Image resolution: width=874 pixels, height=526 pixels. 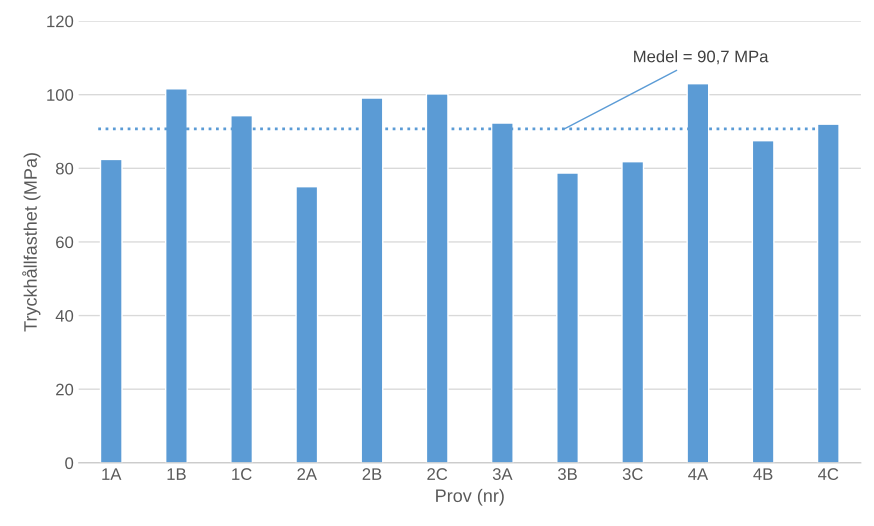 What do you see at coordinates (828, 474) in the screenshot?
I see `x-tick-label: 4C` at bounding box center [828, 474].